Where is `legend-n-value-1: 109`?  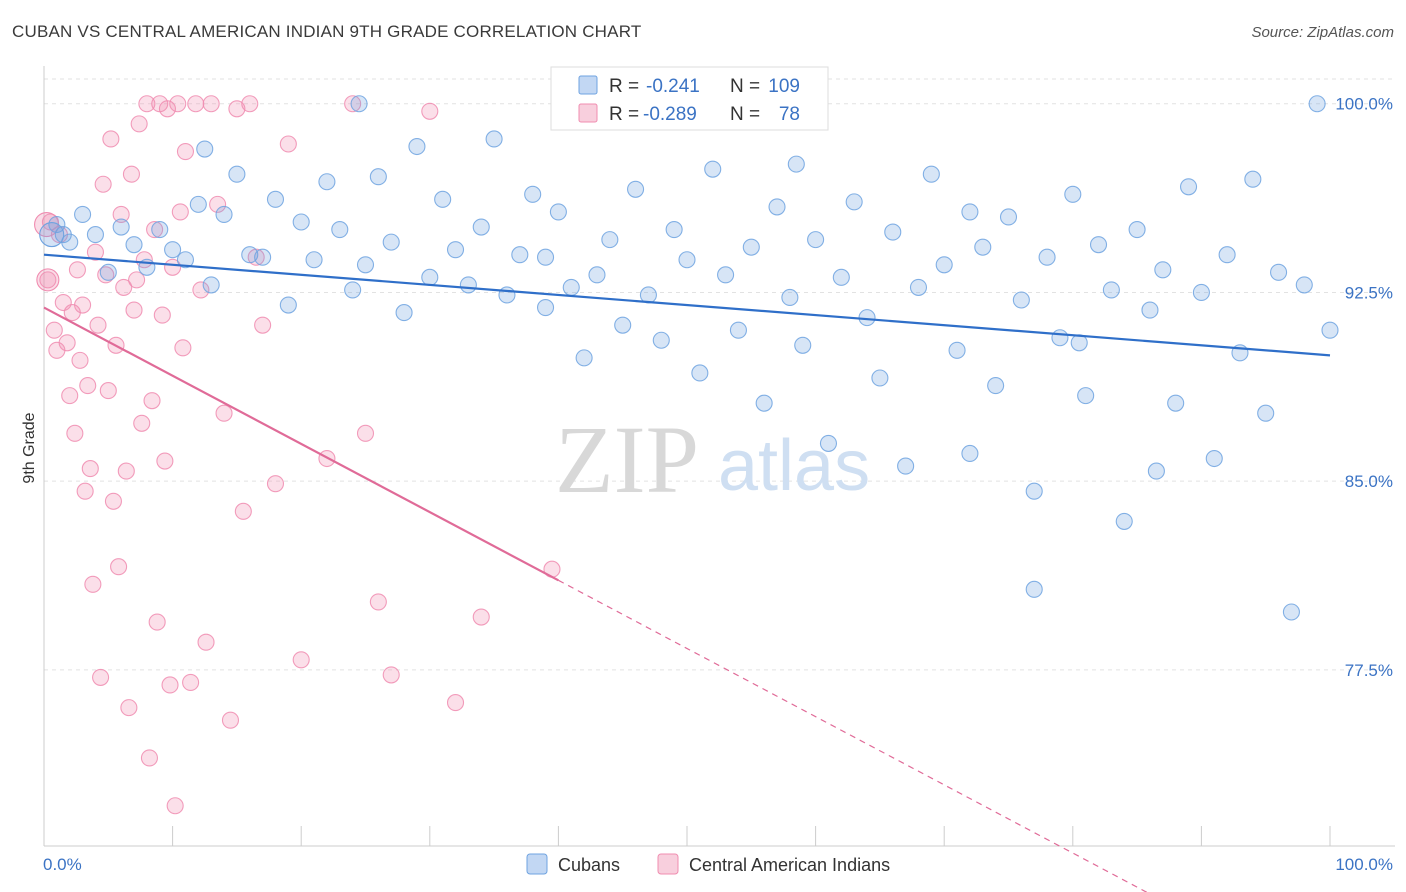 legend-n-value-1: 109 is located at coordinates (784, 86).